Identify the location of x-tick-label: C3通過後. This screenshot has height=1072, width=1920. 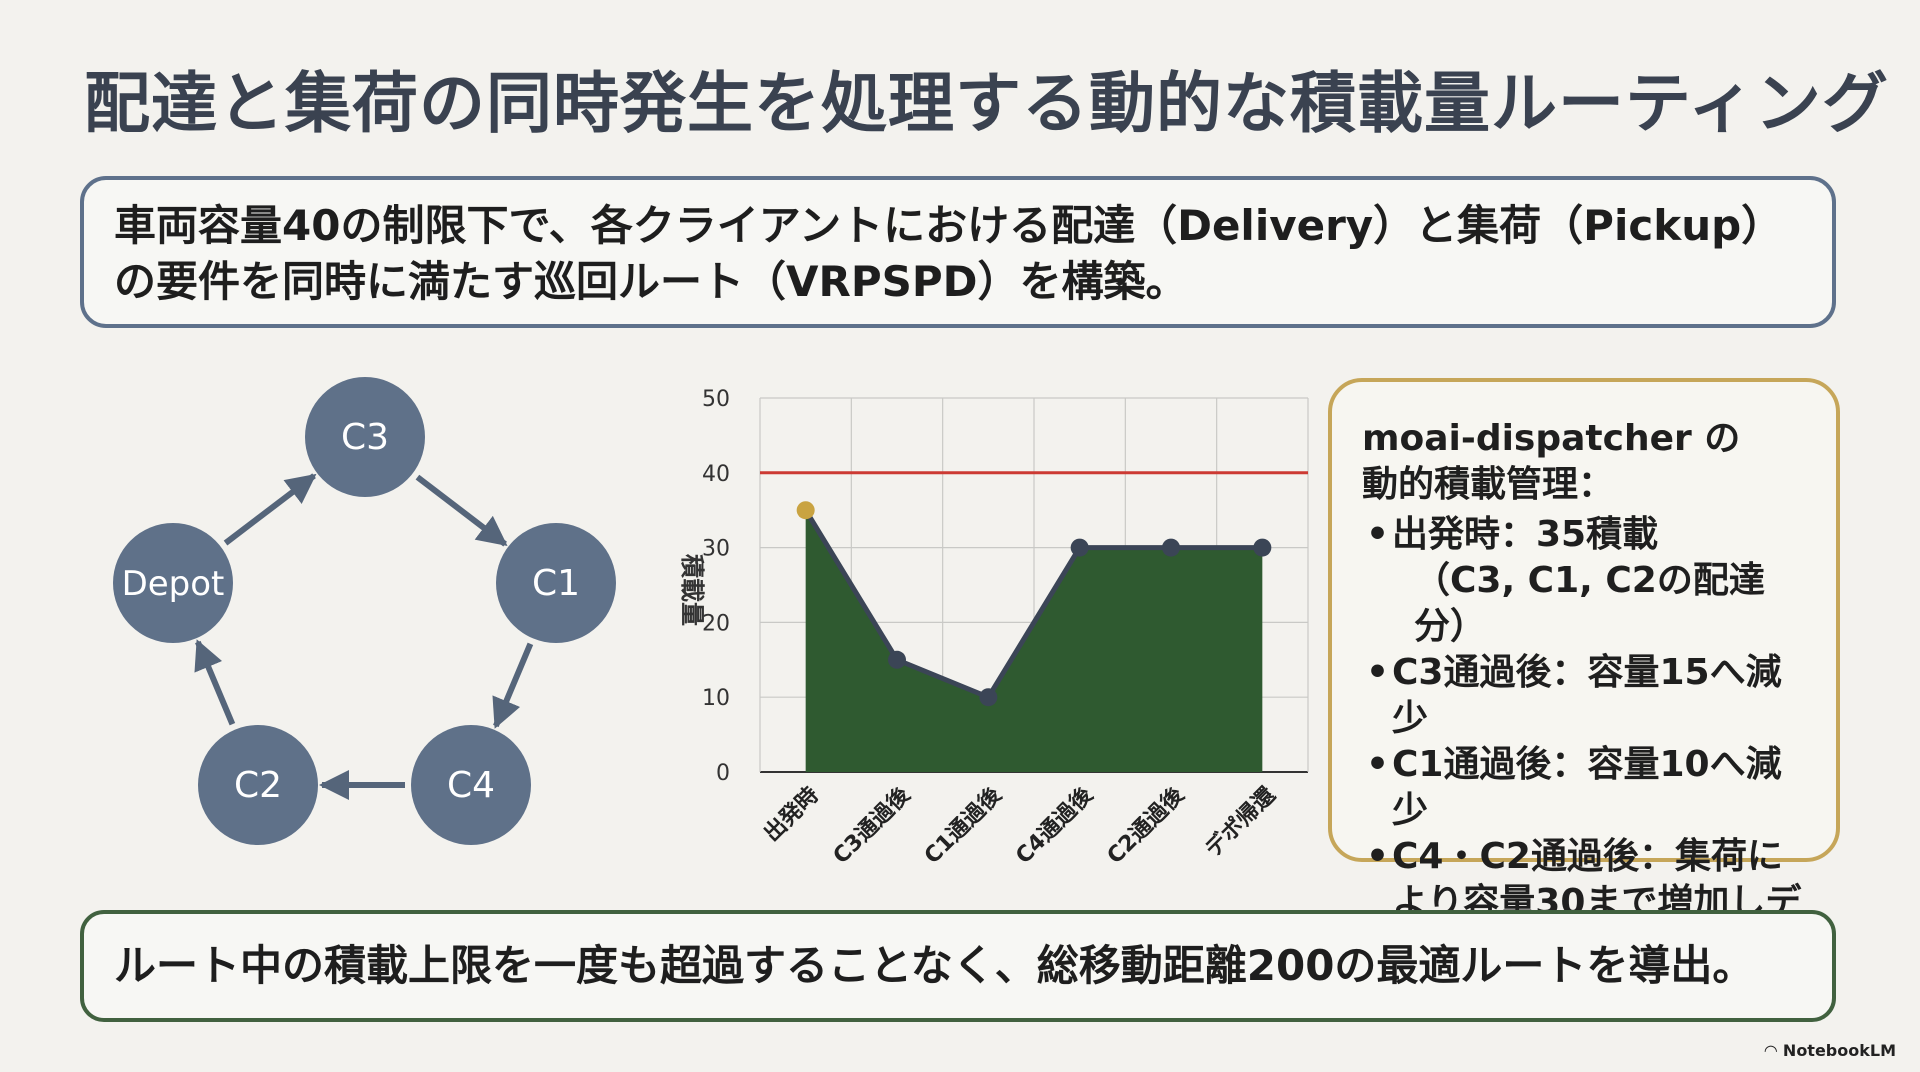
(872, 825).